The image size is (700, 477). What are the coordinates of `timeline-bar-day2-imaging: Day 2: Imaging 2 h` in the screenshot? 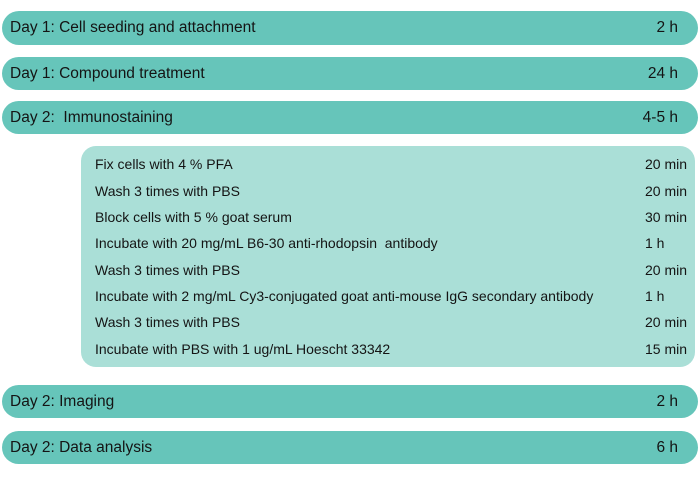 It's located at (350, 401).